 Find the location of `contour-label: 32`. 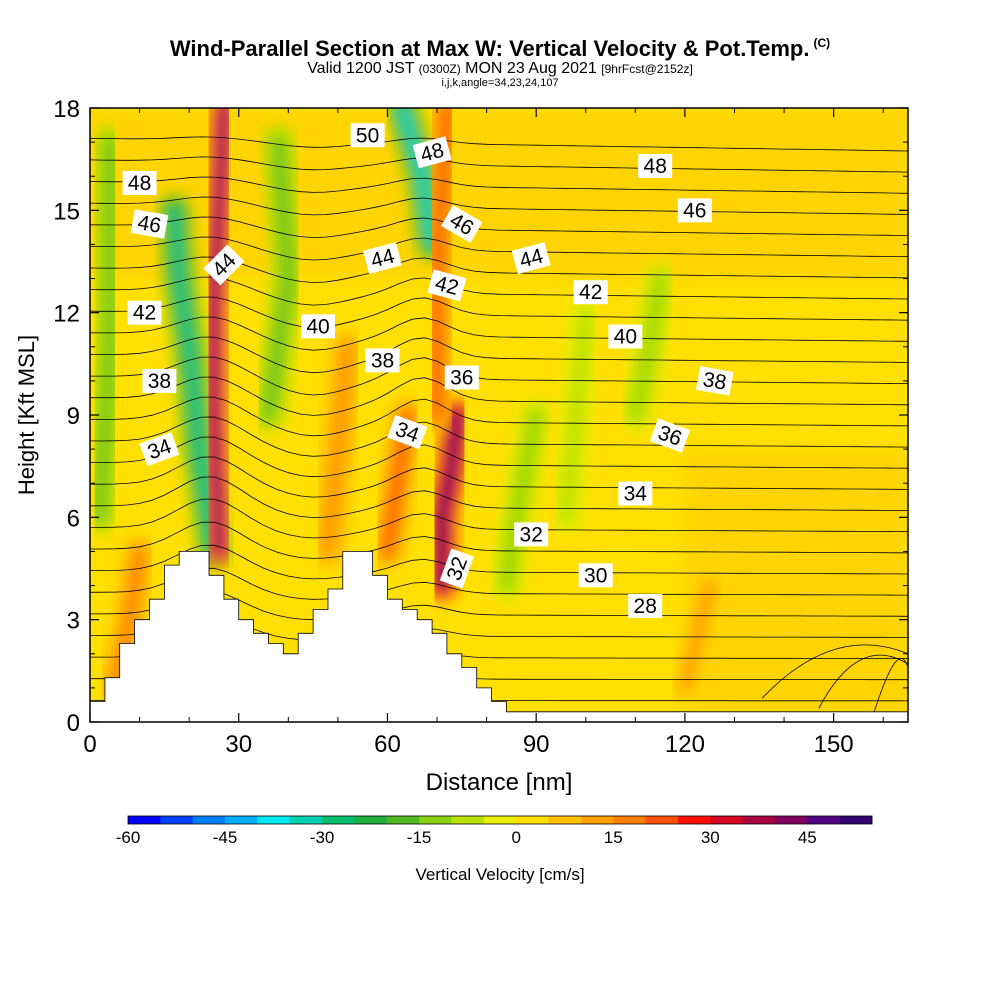

contour-label: 32 is located at coordinates (531, 534).